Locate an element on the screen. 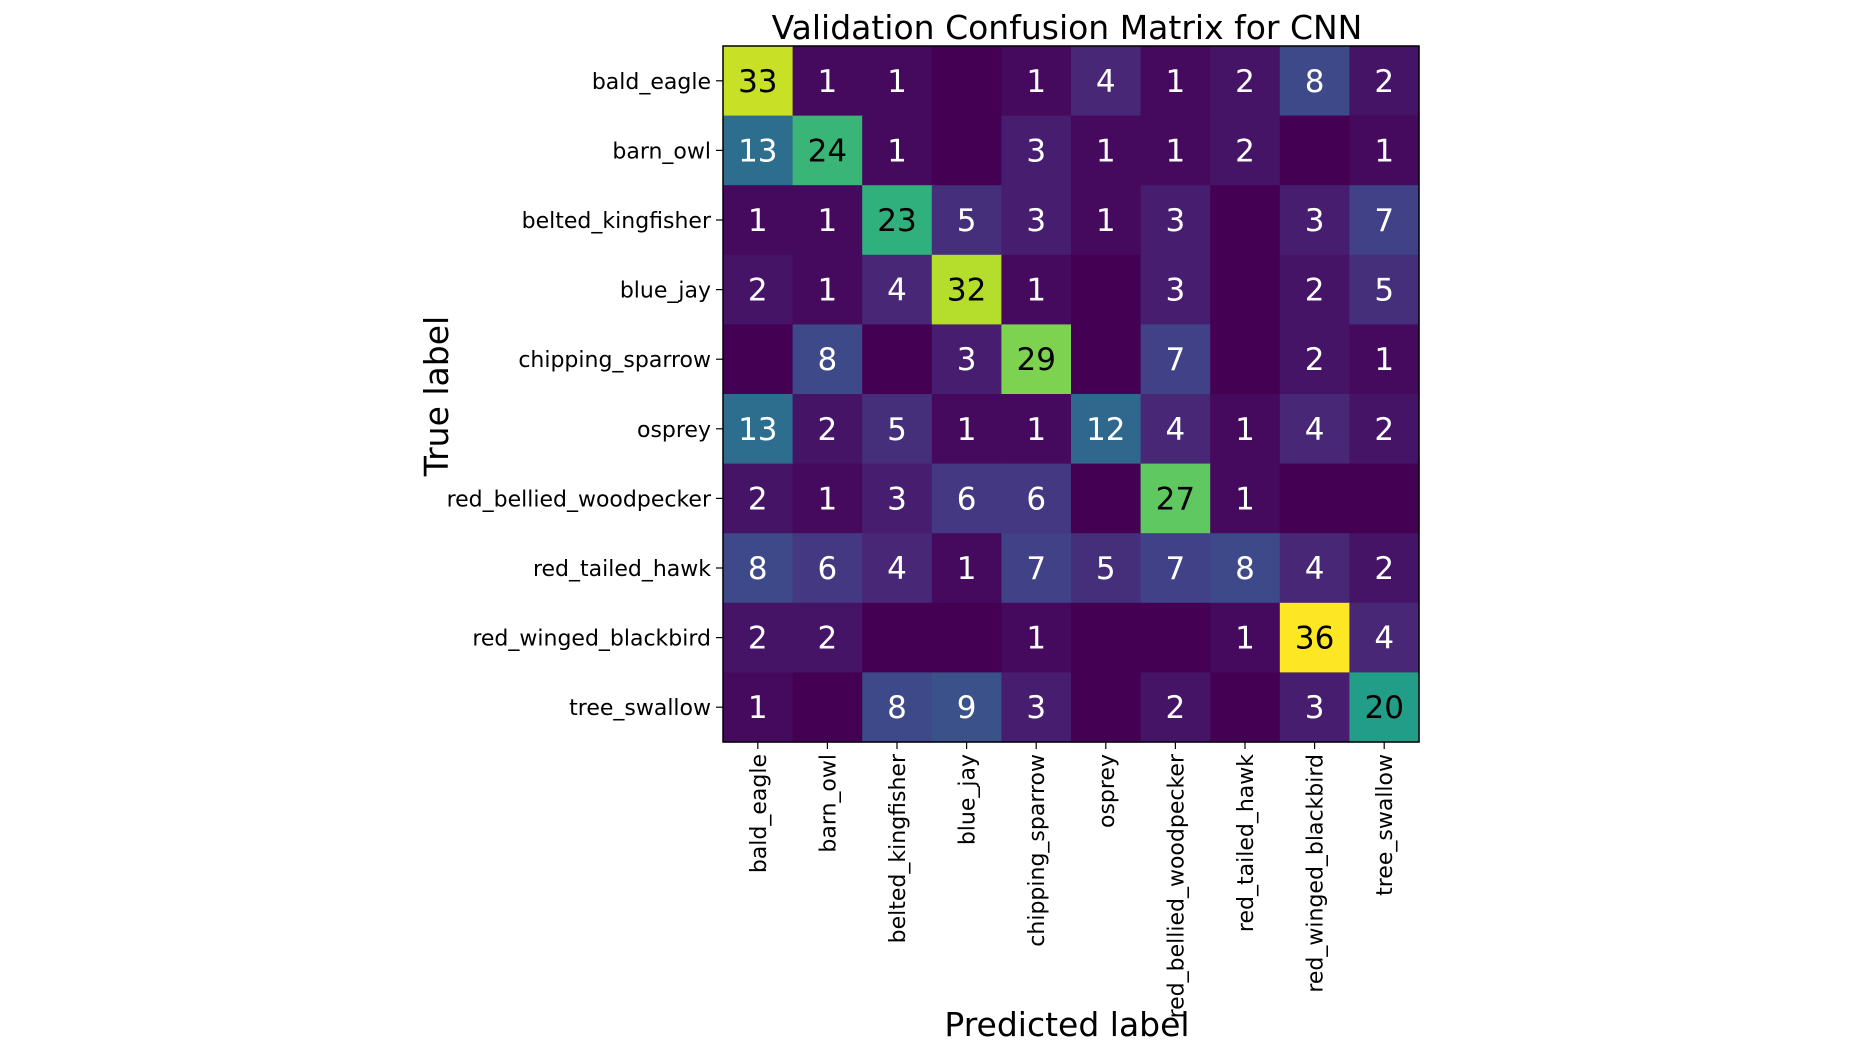 The image size is (1850, 1050). cell-value-label: 20 is located at coordinates (1383, 708).